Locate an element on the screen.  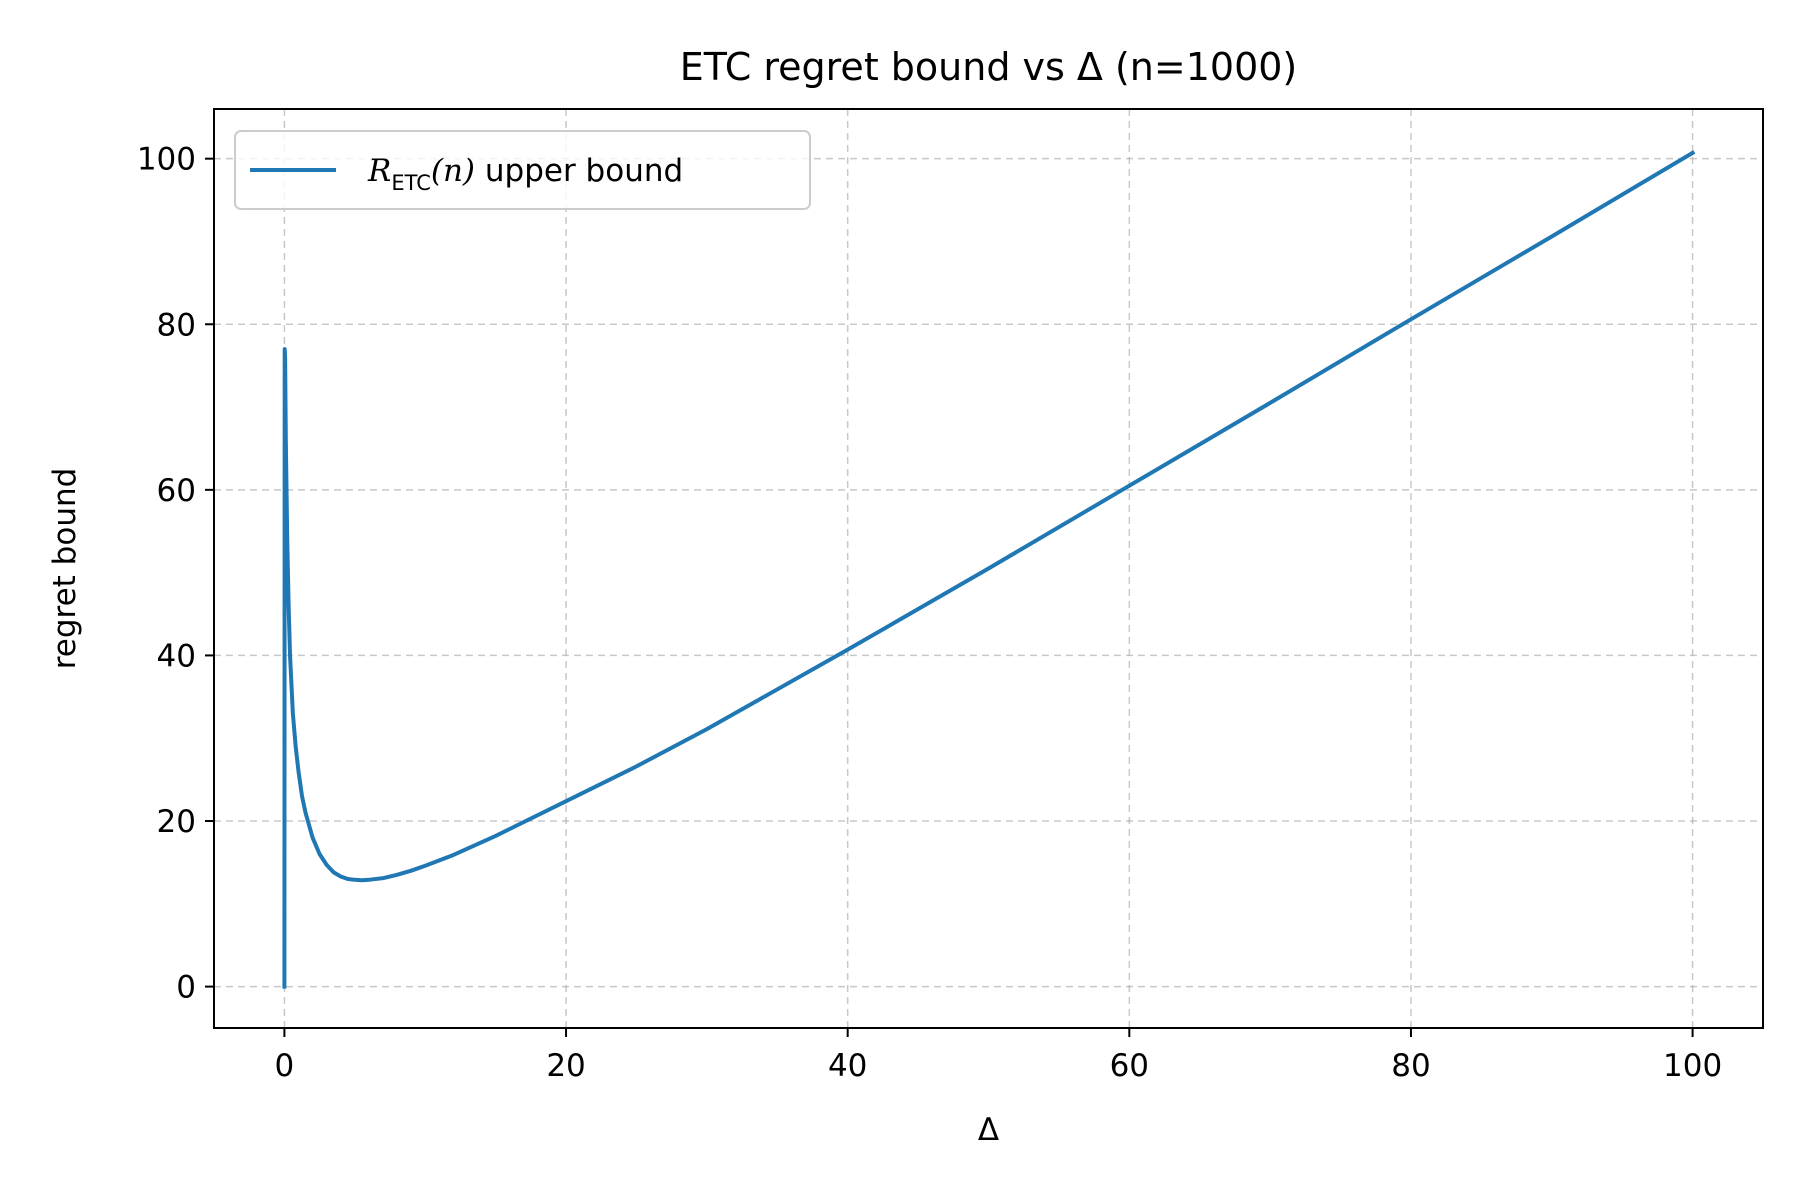
x-tick-label: 0 is located at coordinates (285, 1066).